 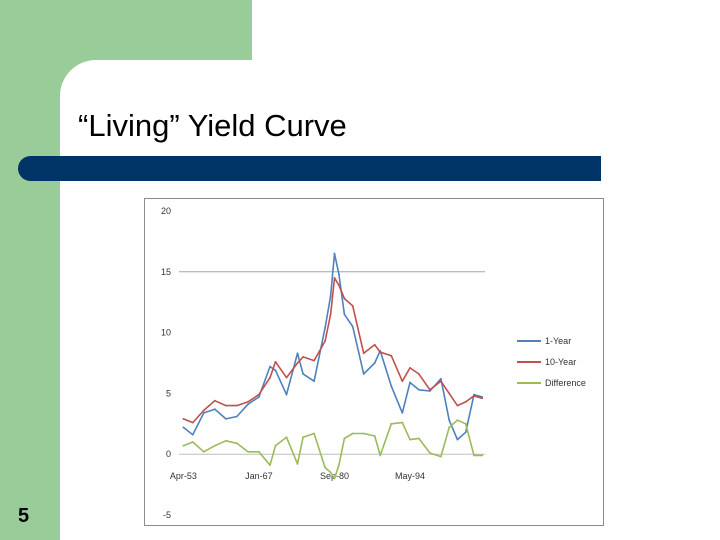 What do you see at coordinates (410, 476) in the screenshot?
I see `x-tick-label: May-94` at bounding box center [410, 476].